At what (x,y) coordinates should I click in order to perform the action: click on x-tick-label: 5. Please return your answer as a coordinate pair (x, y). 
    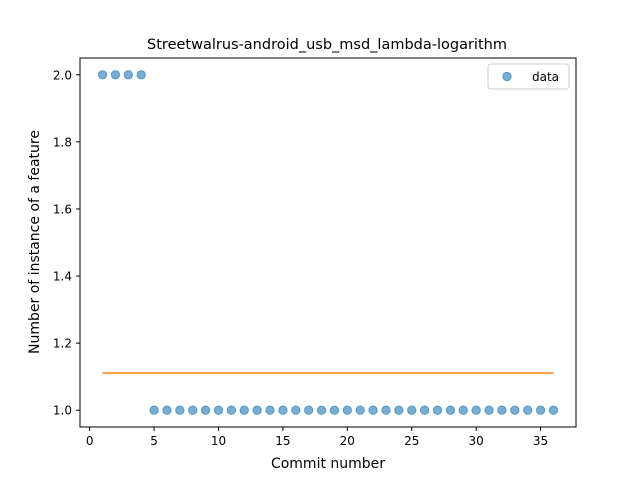
    Looking at the image, I should click on (154, 441).